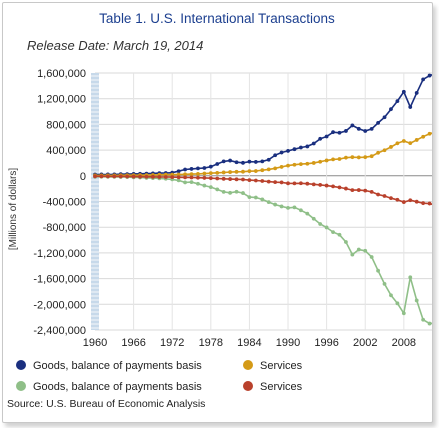  Describe the element at coordinates (281, 366) in the screenshot. I see `legend-label: Services` at that location.